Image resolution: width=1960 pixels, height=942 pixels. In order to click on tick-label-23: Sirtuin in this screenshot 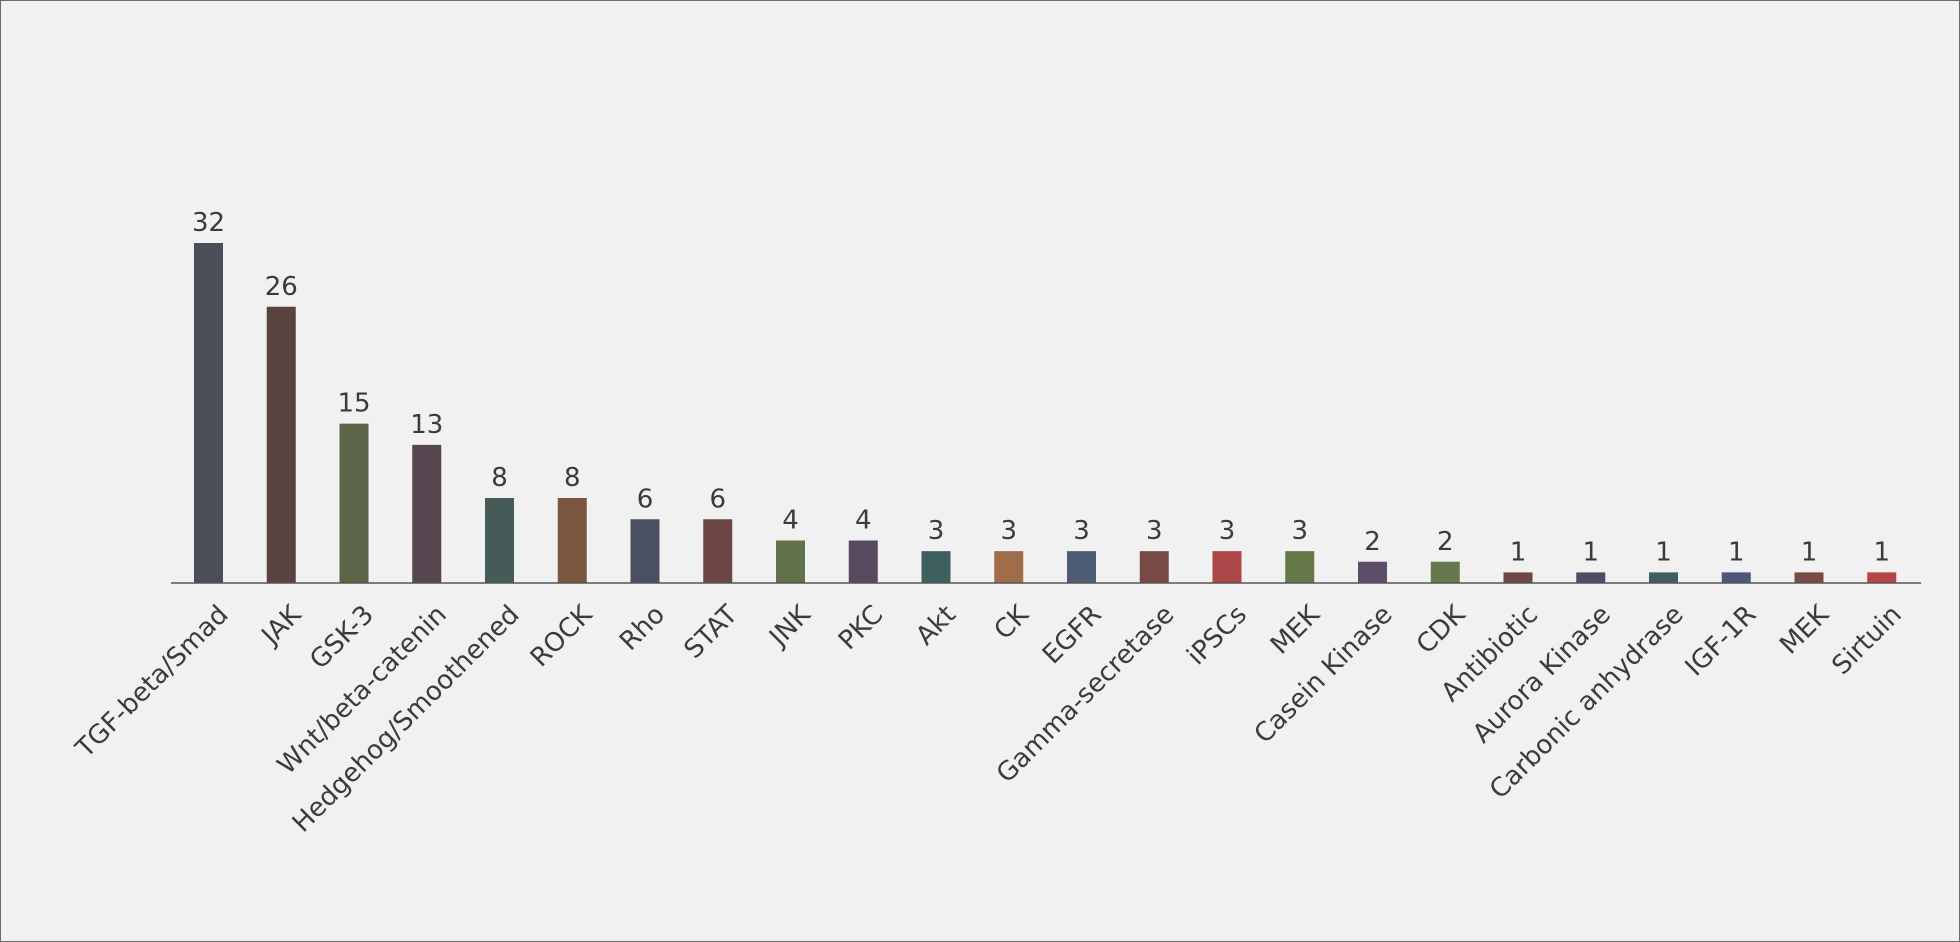, I will do `click(1867, 640)`.